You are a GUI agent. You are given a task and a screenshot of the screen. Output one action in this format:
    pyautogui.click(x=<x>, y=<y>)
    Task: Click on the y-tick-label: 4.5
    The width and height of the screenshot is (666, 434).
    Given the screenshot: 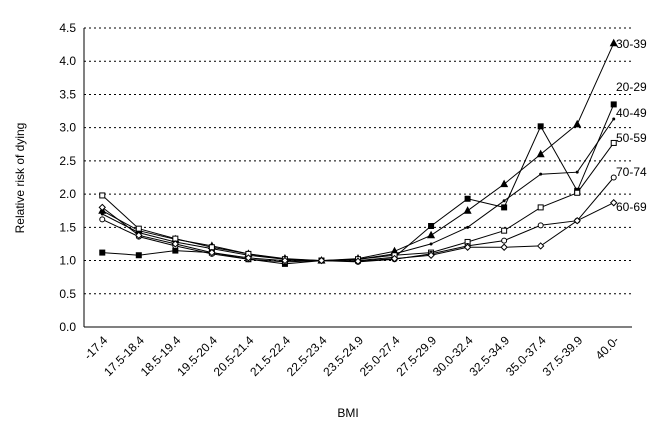 What is the action you would take?
    pyautogui.click(x=67, y=28)
    